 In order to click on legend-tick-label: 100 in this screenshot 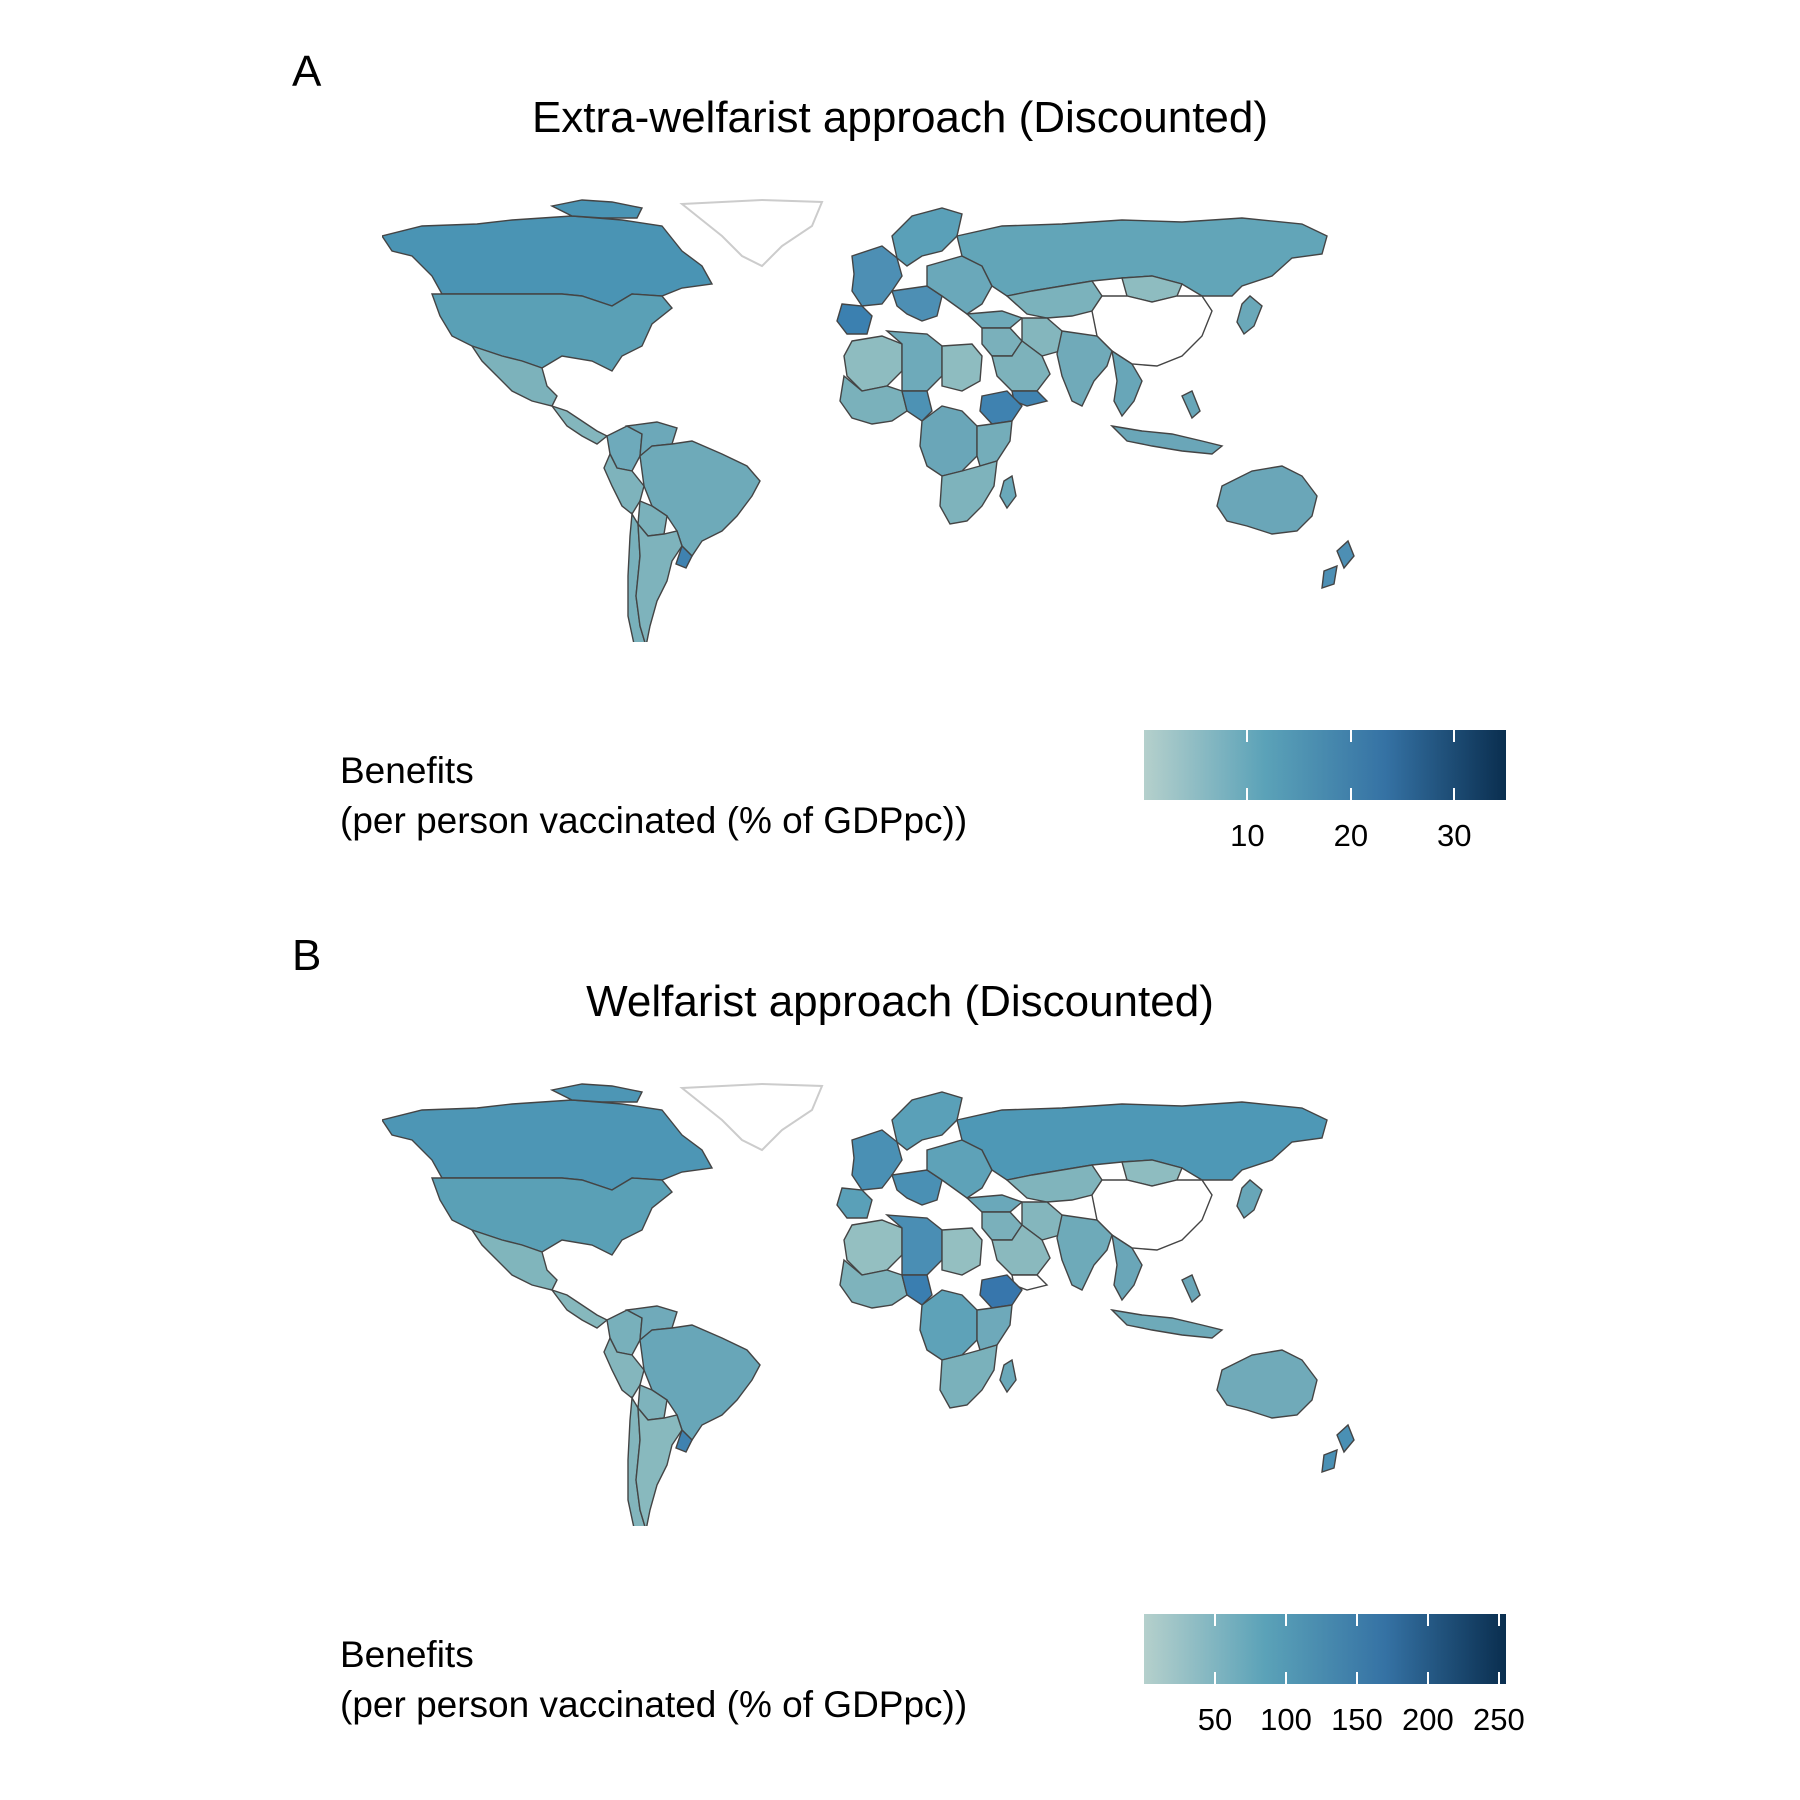, I will do `click(1286, 1719)`.